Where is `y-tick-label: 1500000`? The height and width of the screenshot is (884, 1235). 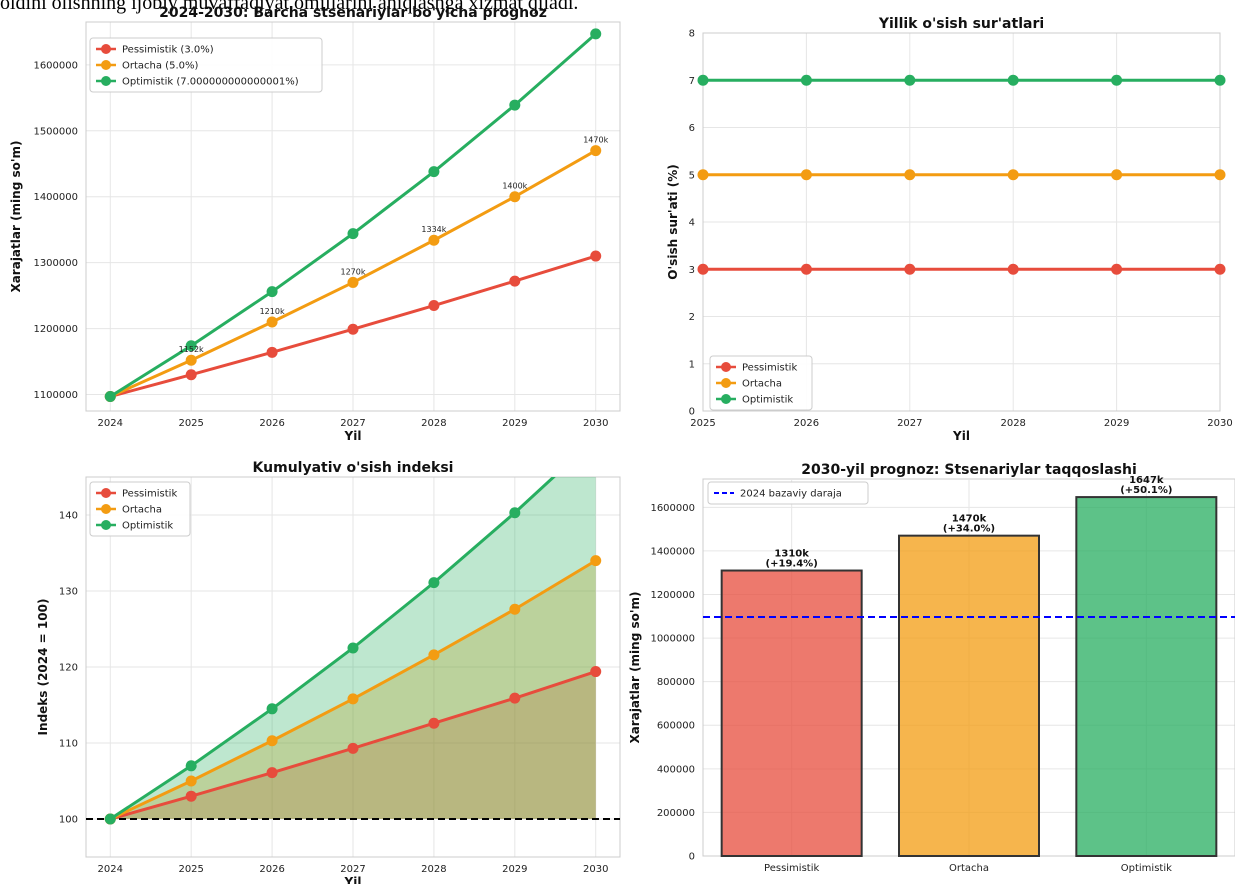 y-tick-label: 1500000 is located at coordinates (55, 131).